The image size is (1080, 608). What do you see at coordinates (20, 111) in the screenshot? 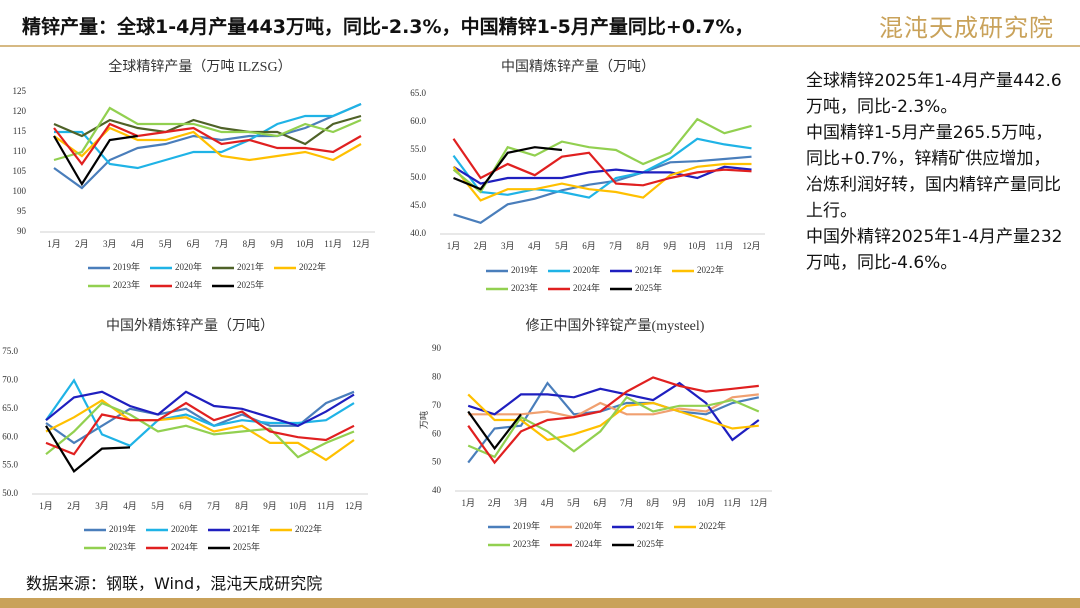
I see `y-tick-label: 120` at bounding box center [20, 111].